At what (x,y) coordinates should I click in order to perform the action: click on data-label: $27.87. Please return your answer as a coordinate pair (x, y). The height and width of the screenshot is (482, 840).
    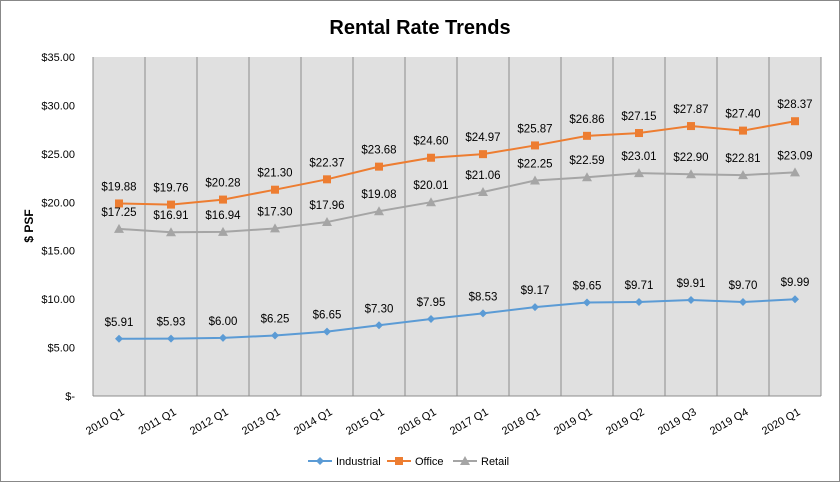
    Looking at the image, I should click on (690, 110).